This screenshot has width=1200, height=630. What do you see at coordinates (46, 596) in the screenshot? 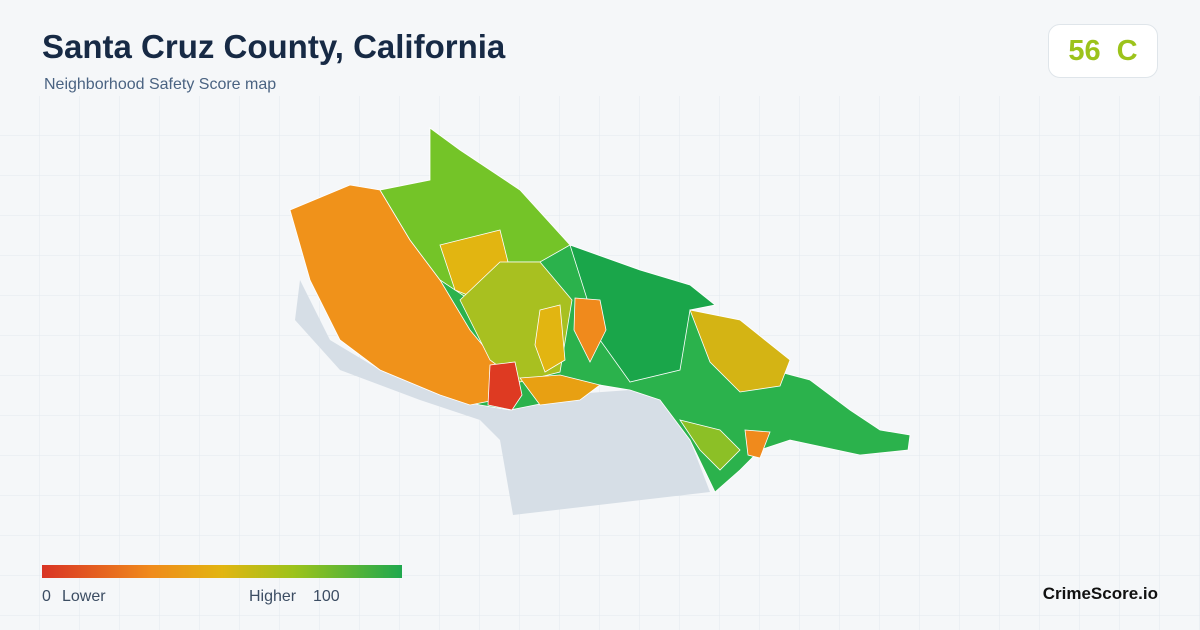
I see `legend-min: 0` at bounding box center [46, 596].